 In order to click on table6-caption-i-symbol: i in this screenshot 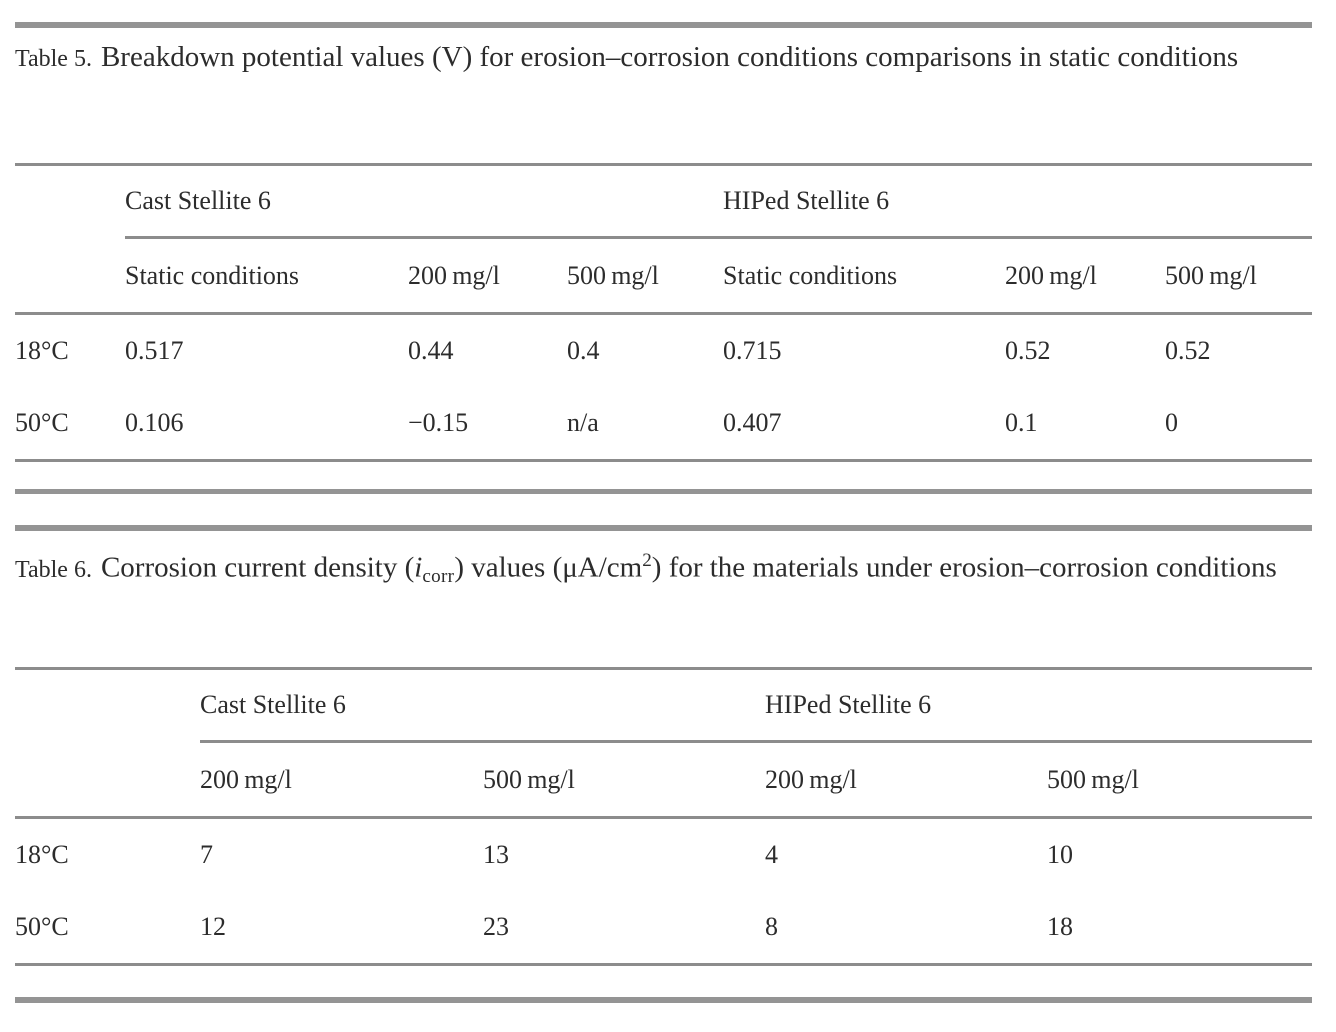, I will do `click(418, 567)`.